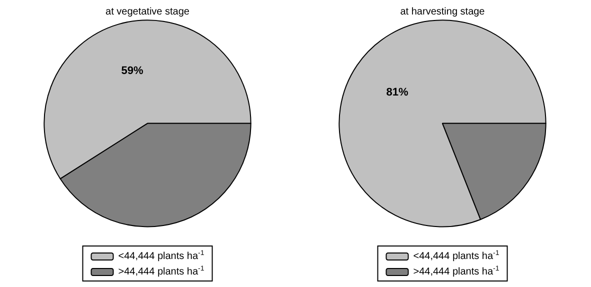 The image size is (591, 287). What do you see at coordinates (132, 70) in the screenshot?
I see `data-label: 59%` at bounding box center [132, 70].